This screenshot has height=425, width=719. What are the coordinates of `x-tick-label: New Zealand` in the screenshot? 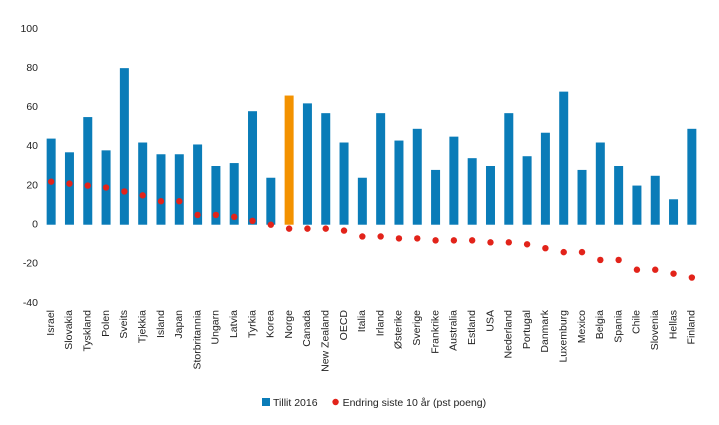 It's located at (326, 341).